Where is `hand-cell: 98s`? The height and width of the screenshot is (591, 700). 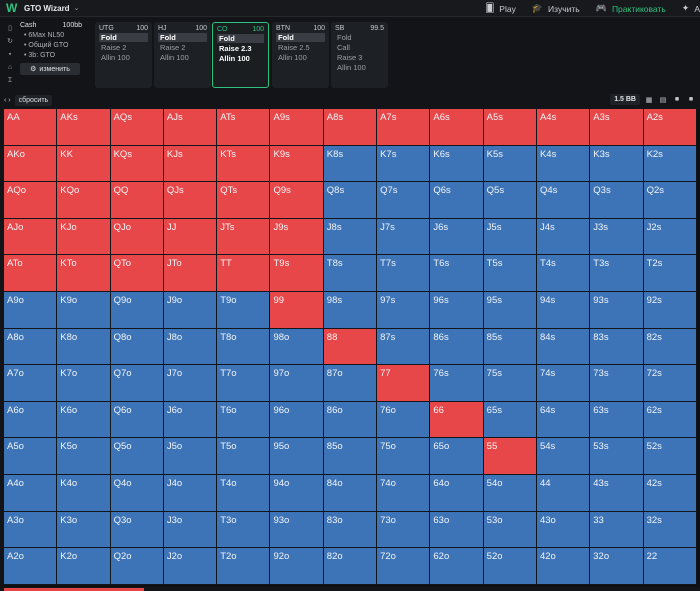
hand-cell: 98s is located at coordinates (350, 310).